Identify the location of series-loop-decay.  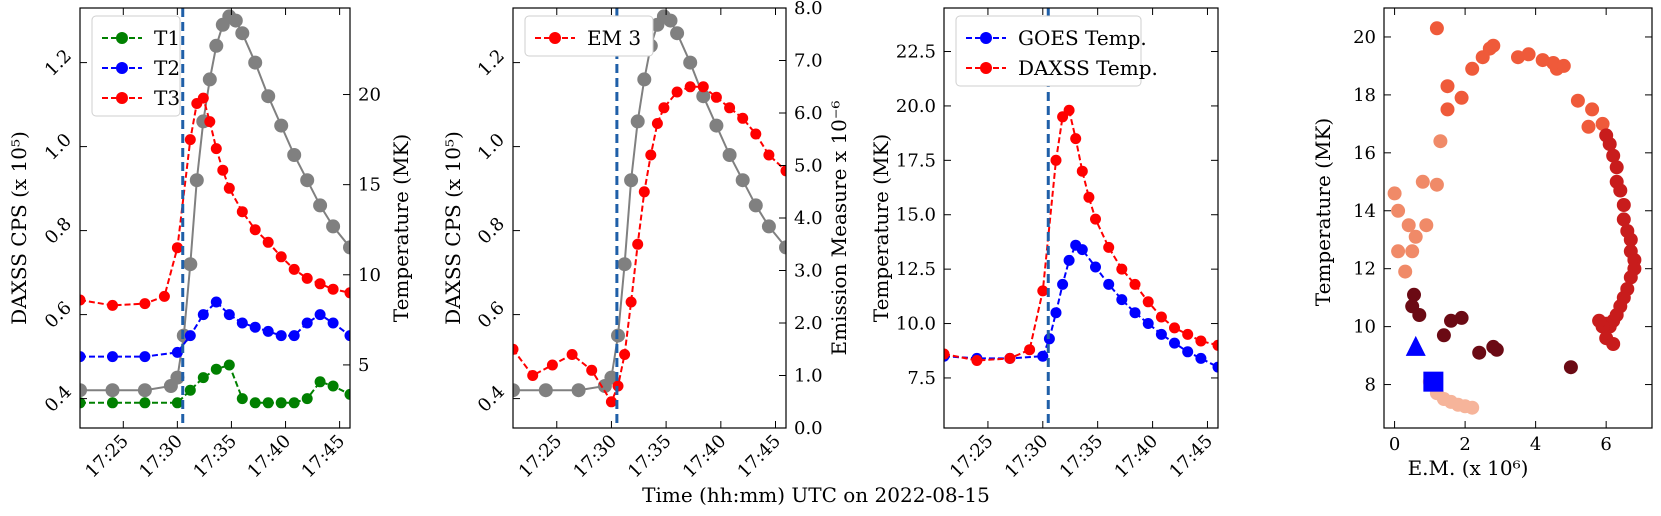
(1617, 239).